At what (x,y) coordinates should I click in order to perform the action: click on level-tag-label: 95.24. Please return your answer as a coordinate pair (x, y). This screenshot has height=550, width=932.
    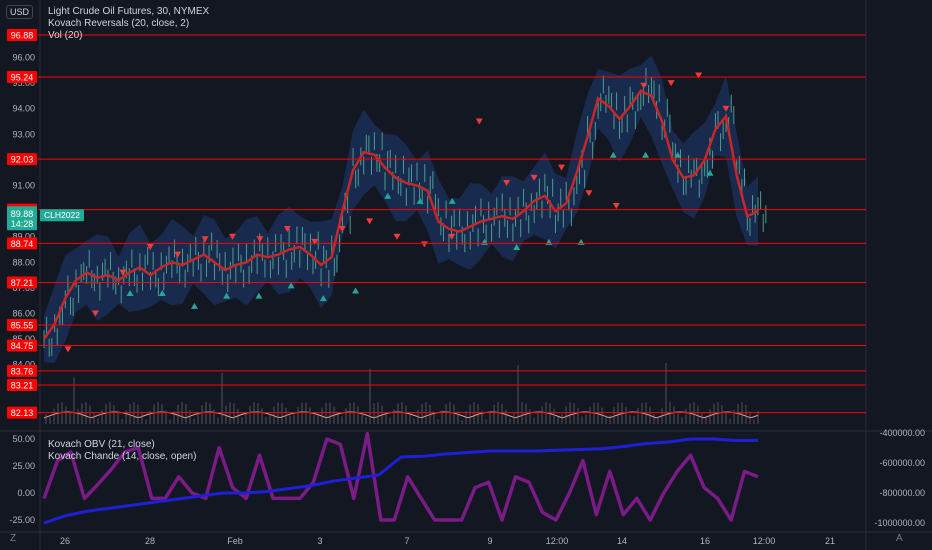
    Looking at the image, I should click on (22, 77).